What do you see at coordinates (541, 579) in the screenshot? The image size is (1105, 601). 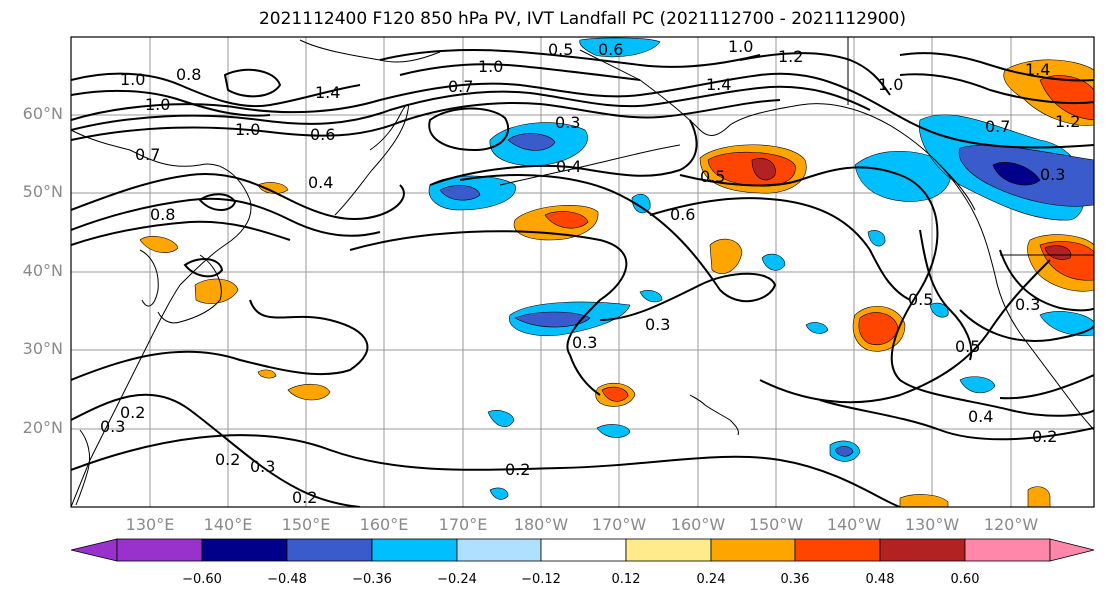 I see `colorbar-tick-label: −0.12` at bounding box center [541, 579].